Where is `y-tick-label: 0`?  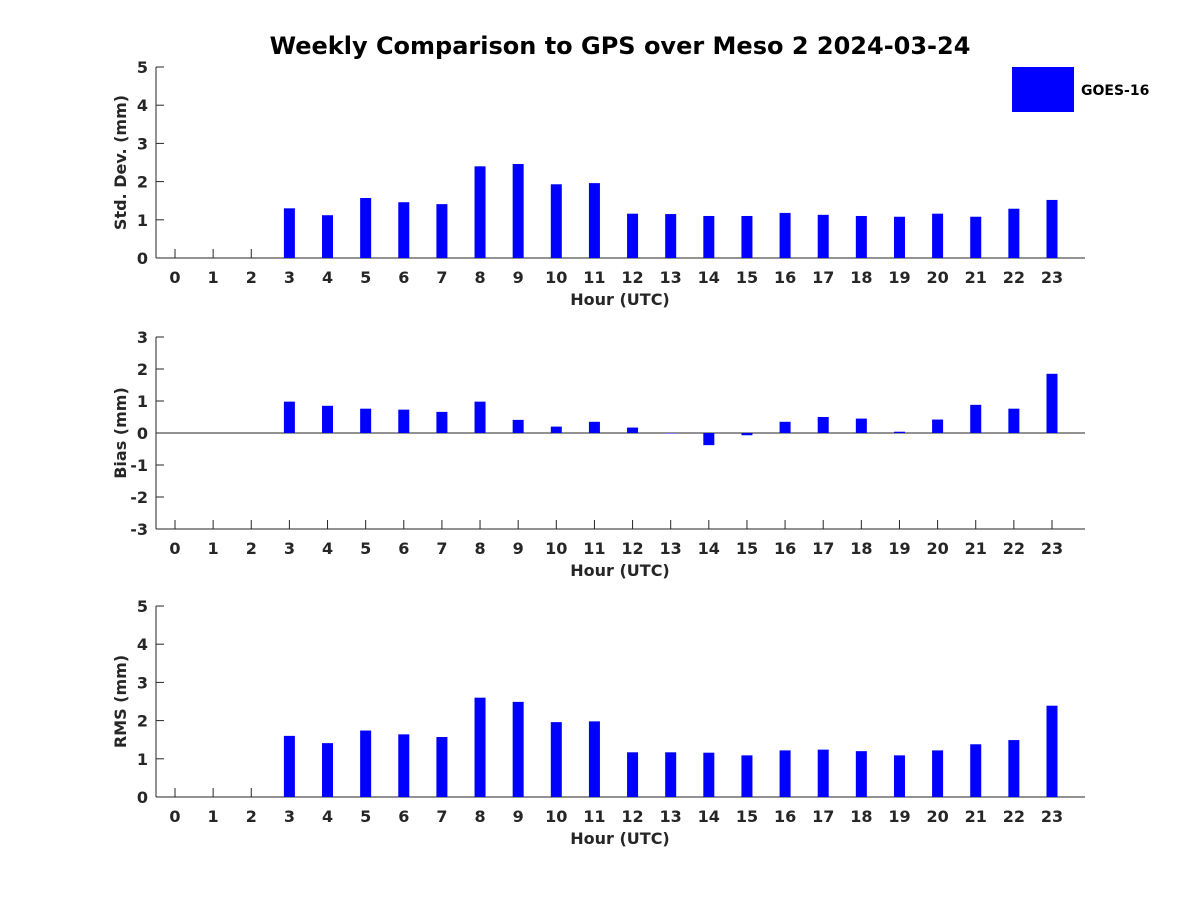 y-tick-label: 0 is located at coordinates (142, 433).